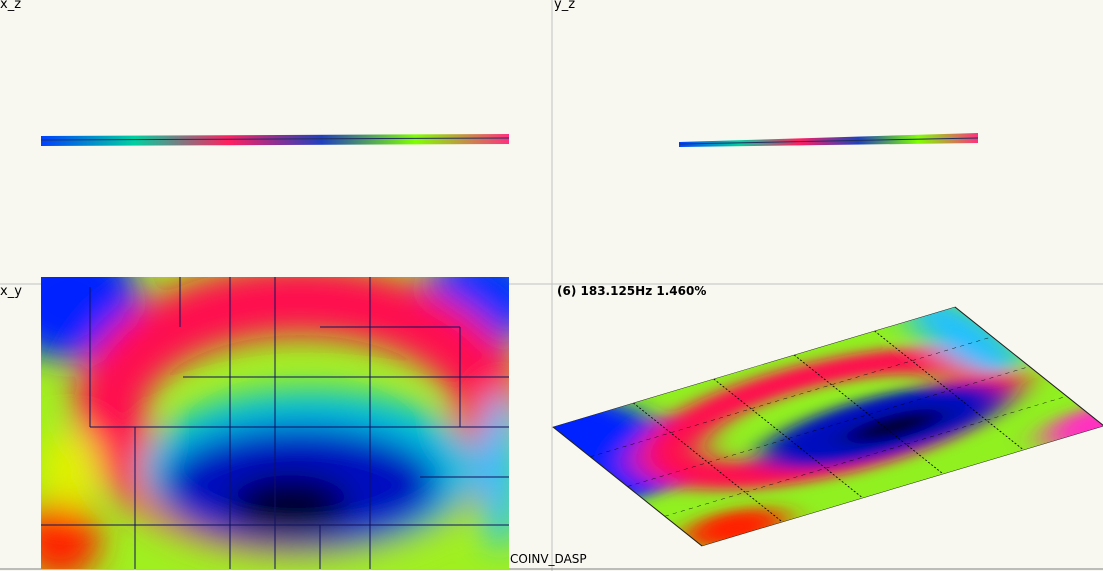  I want to click on view-label: x_y, so click(11, 291).